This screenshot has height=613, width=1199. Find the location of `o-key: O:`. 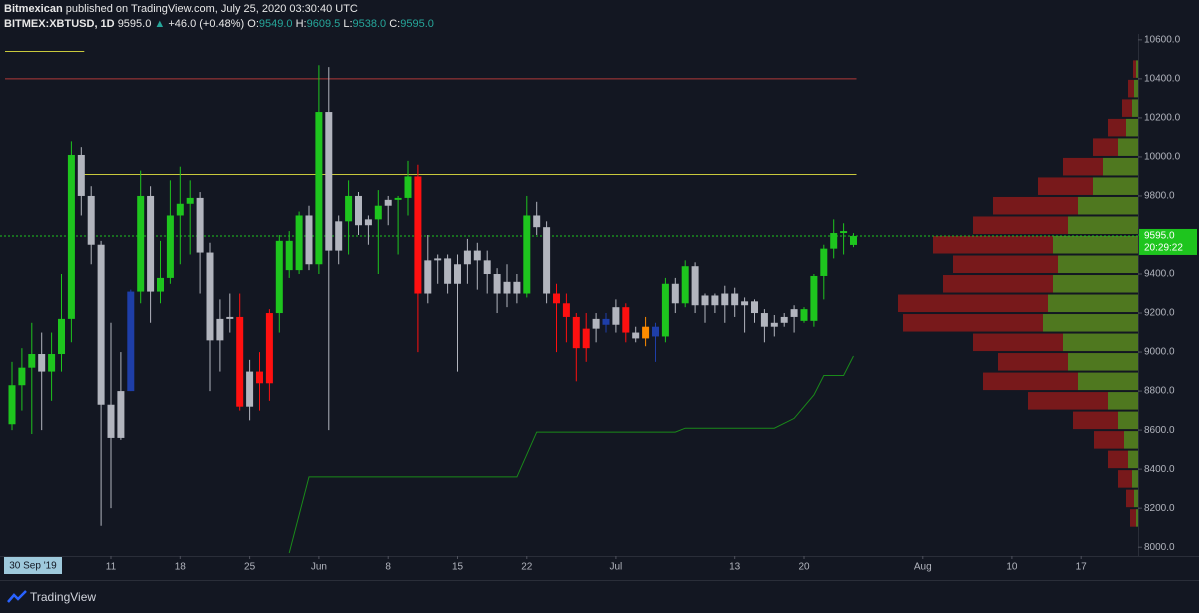

o-key: O: is located at coordinates (253, 24).